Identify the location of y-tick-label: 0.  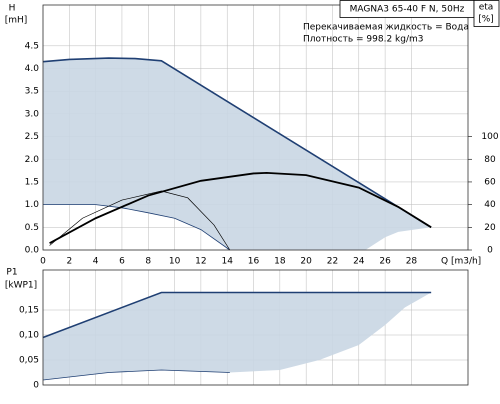
(36, 386).